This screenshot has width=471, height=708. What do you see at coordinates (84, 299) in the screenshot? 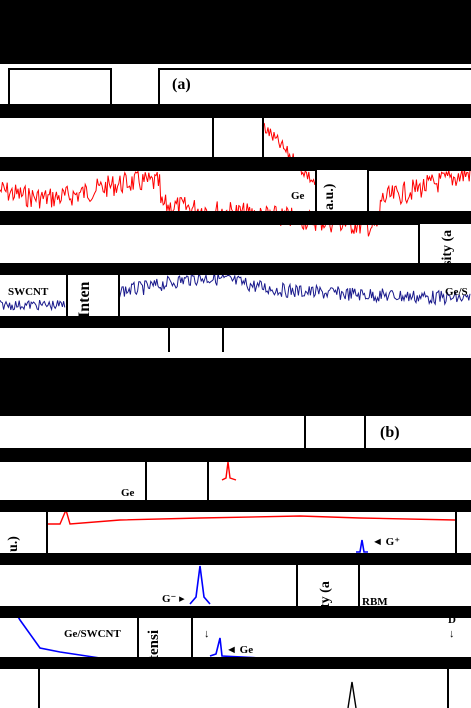
I see `y-axis-label: Inten` at bounding box center [84, 299].